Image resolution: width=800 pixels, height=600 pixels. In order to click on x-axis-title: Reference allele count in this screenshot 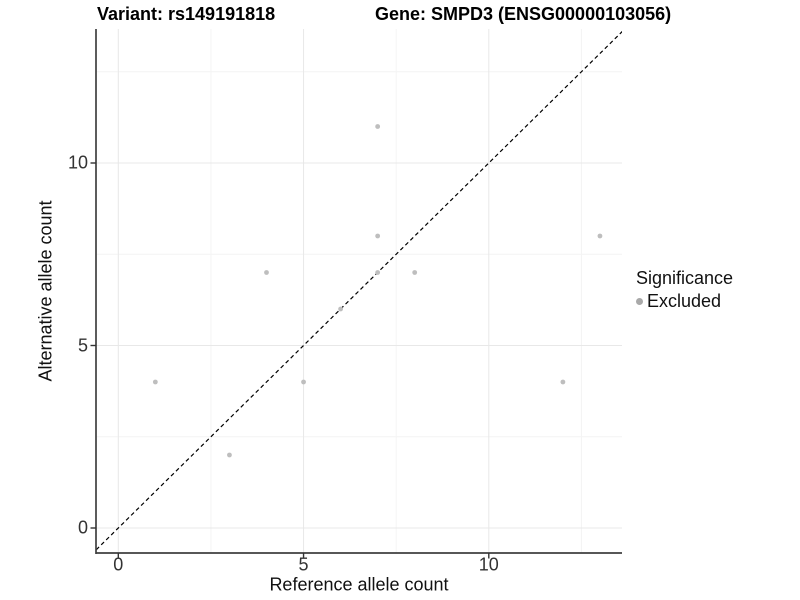, I will do `click(359, 584)`.